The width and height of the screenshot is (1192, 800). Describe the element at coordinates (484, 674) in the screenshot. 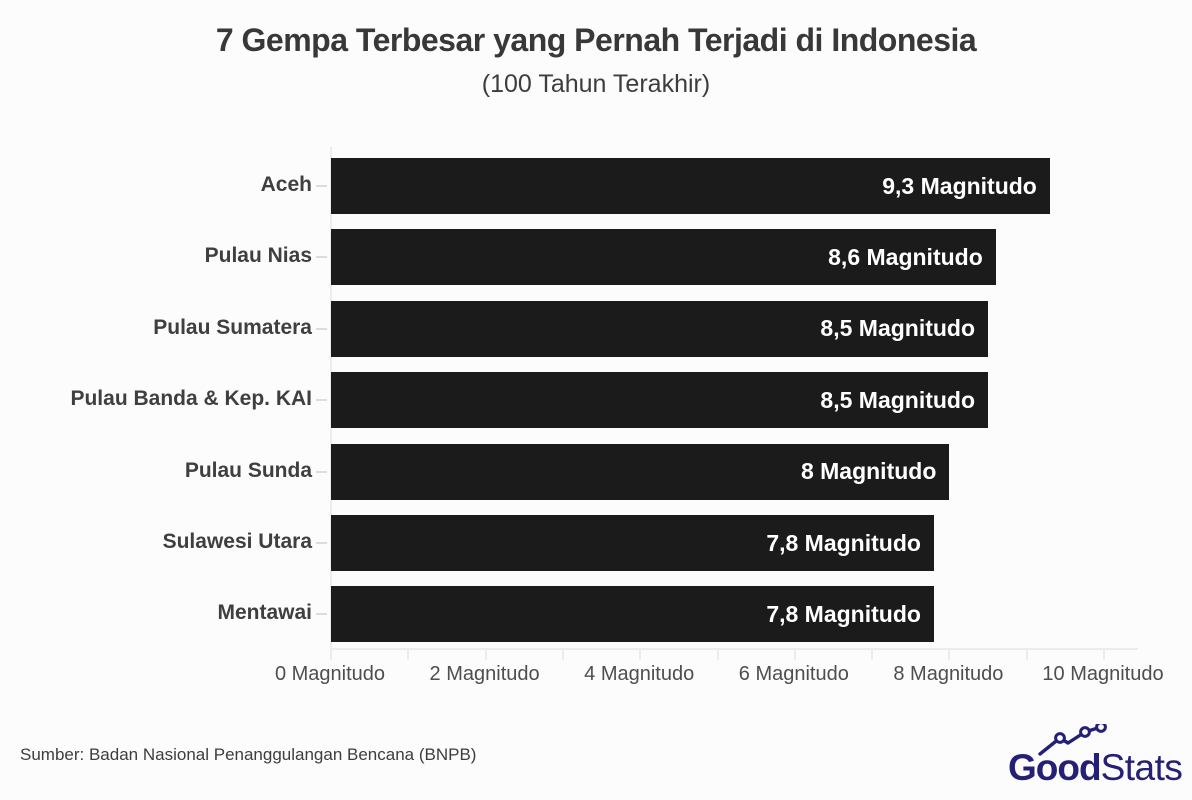

I see `x-axis-tick-label: 2 Magnitudo` at that location.